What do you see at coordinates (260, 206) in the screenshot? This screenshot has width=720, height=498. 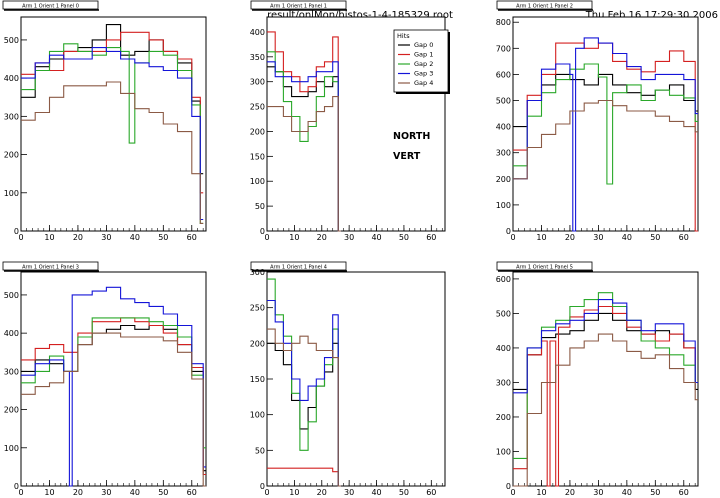 I see `y-tick-label: 50` at bounding box center [260, 206].